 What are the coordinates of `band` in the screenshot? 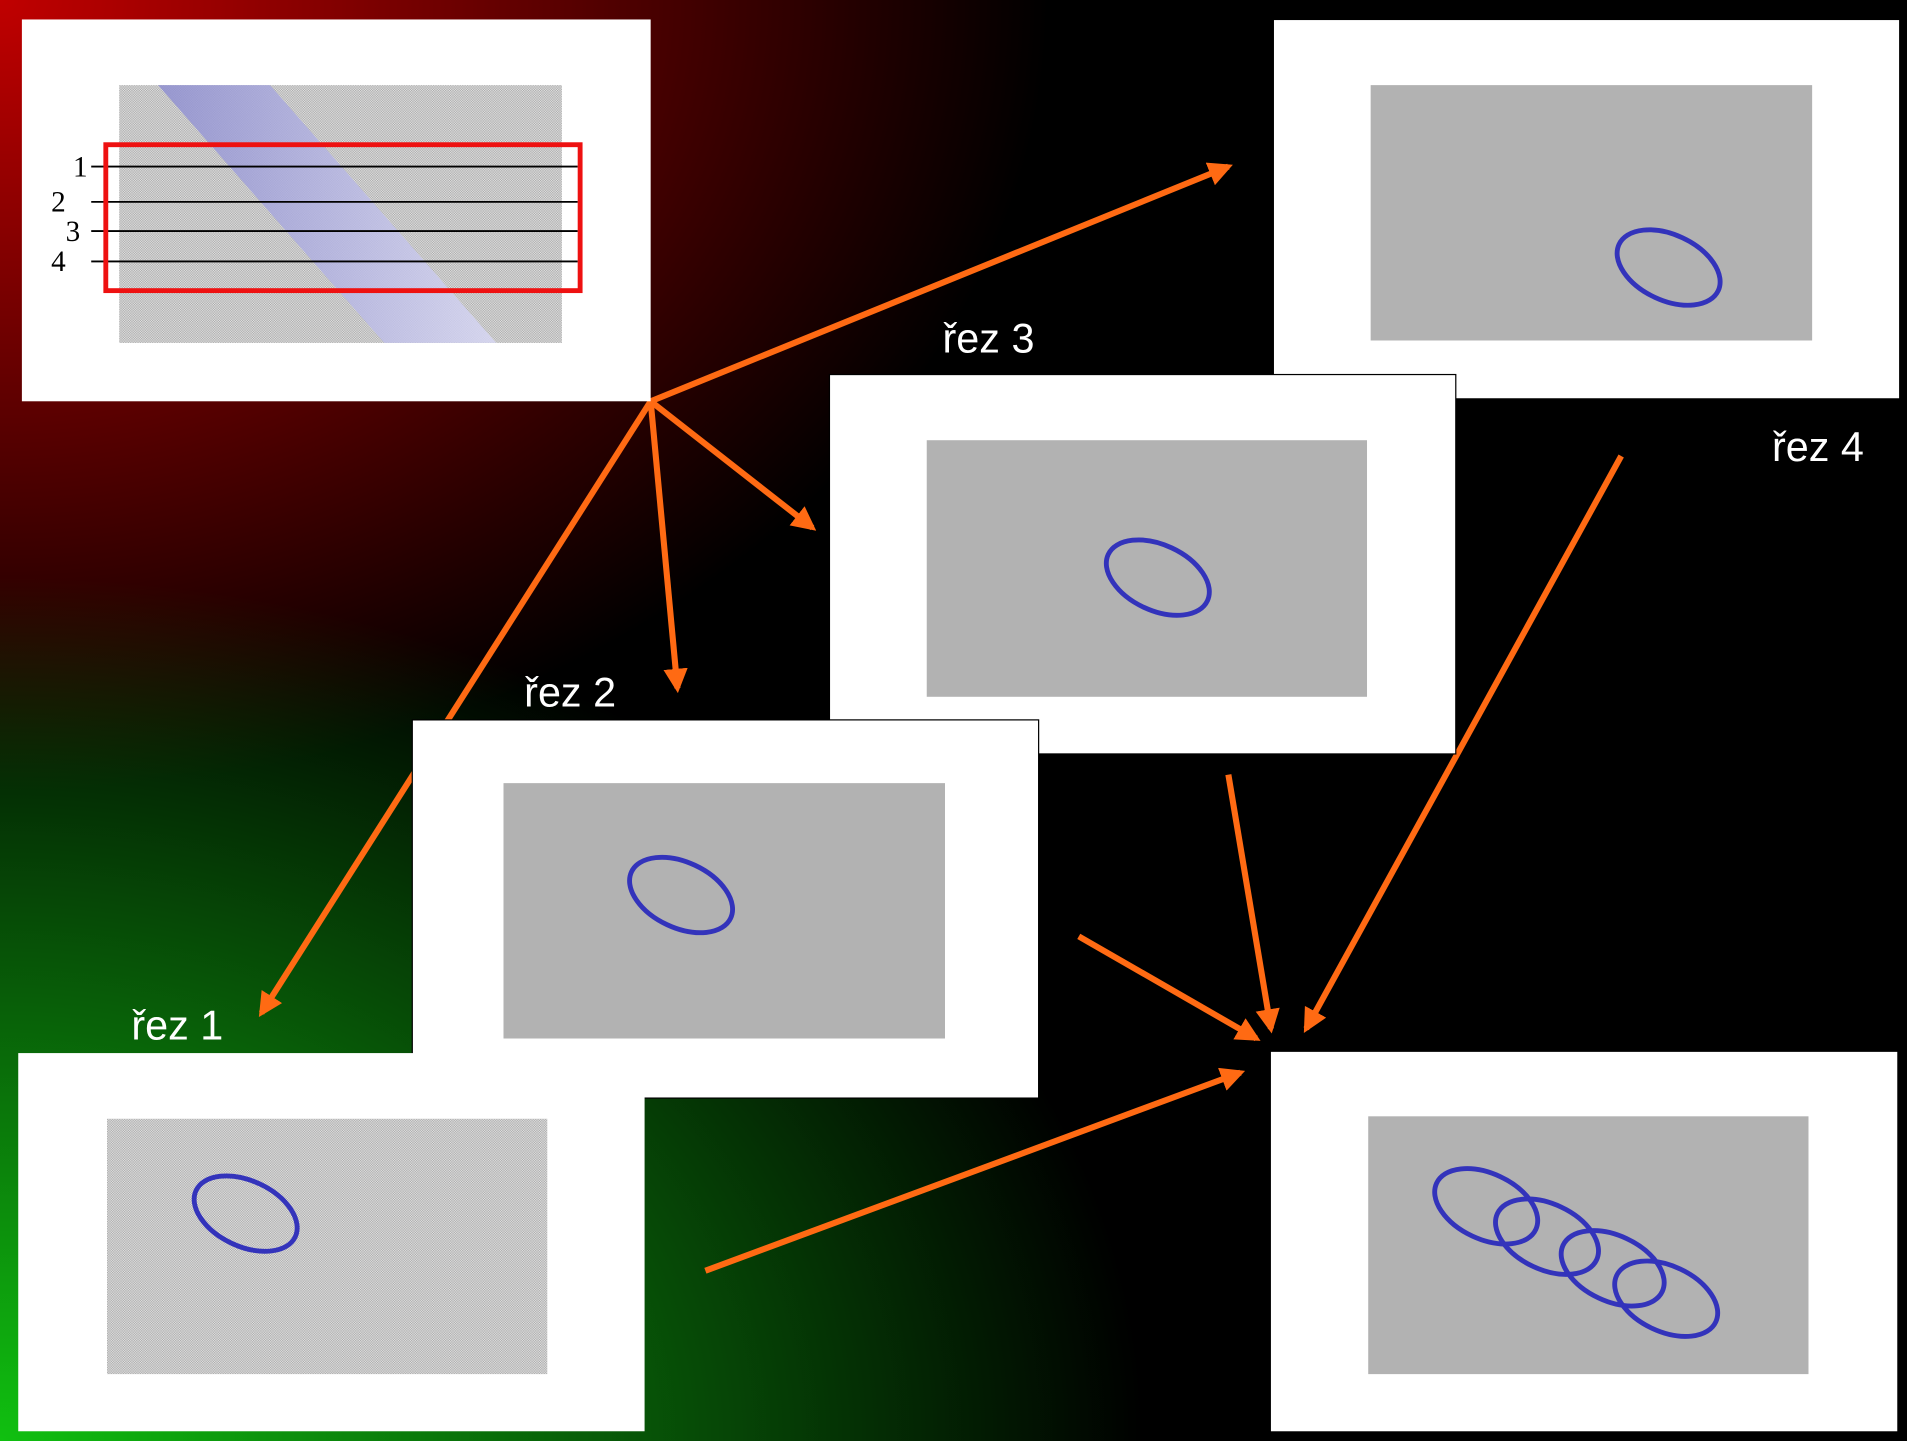 It's located at (327, 214).